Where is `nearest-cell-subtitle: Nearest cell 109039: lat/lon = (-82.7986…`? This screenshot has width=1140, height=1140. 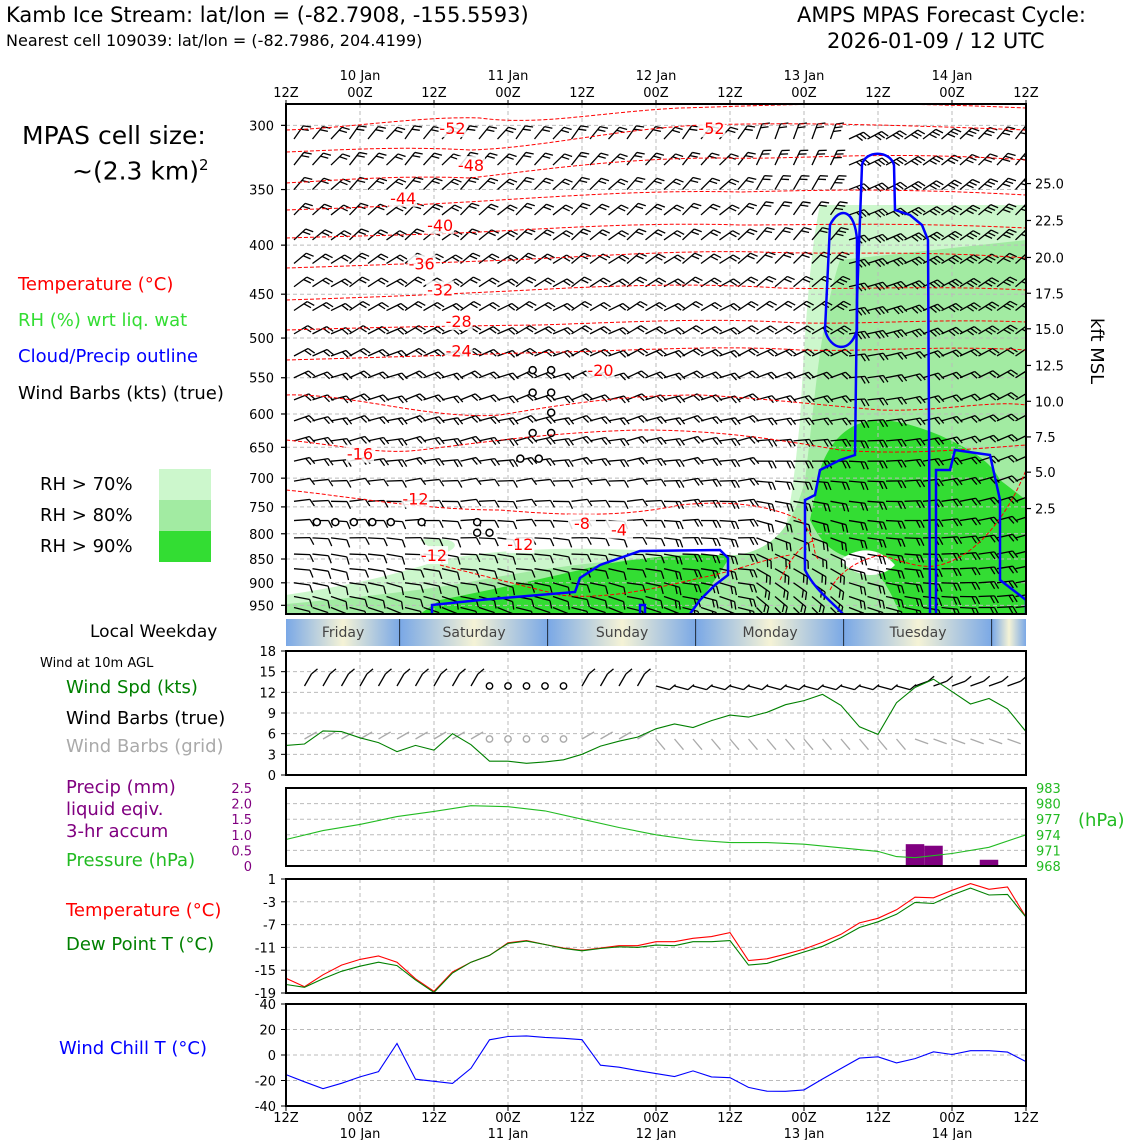 nearest-cell-subtitle: Nearest cell 109039: lat/lon = (-82.7986… is located at coordinates (214, 40).